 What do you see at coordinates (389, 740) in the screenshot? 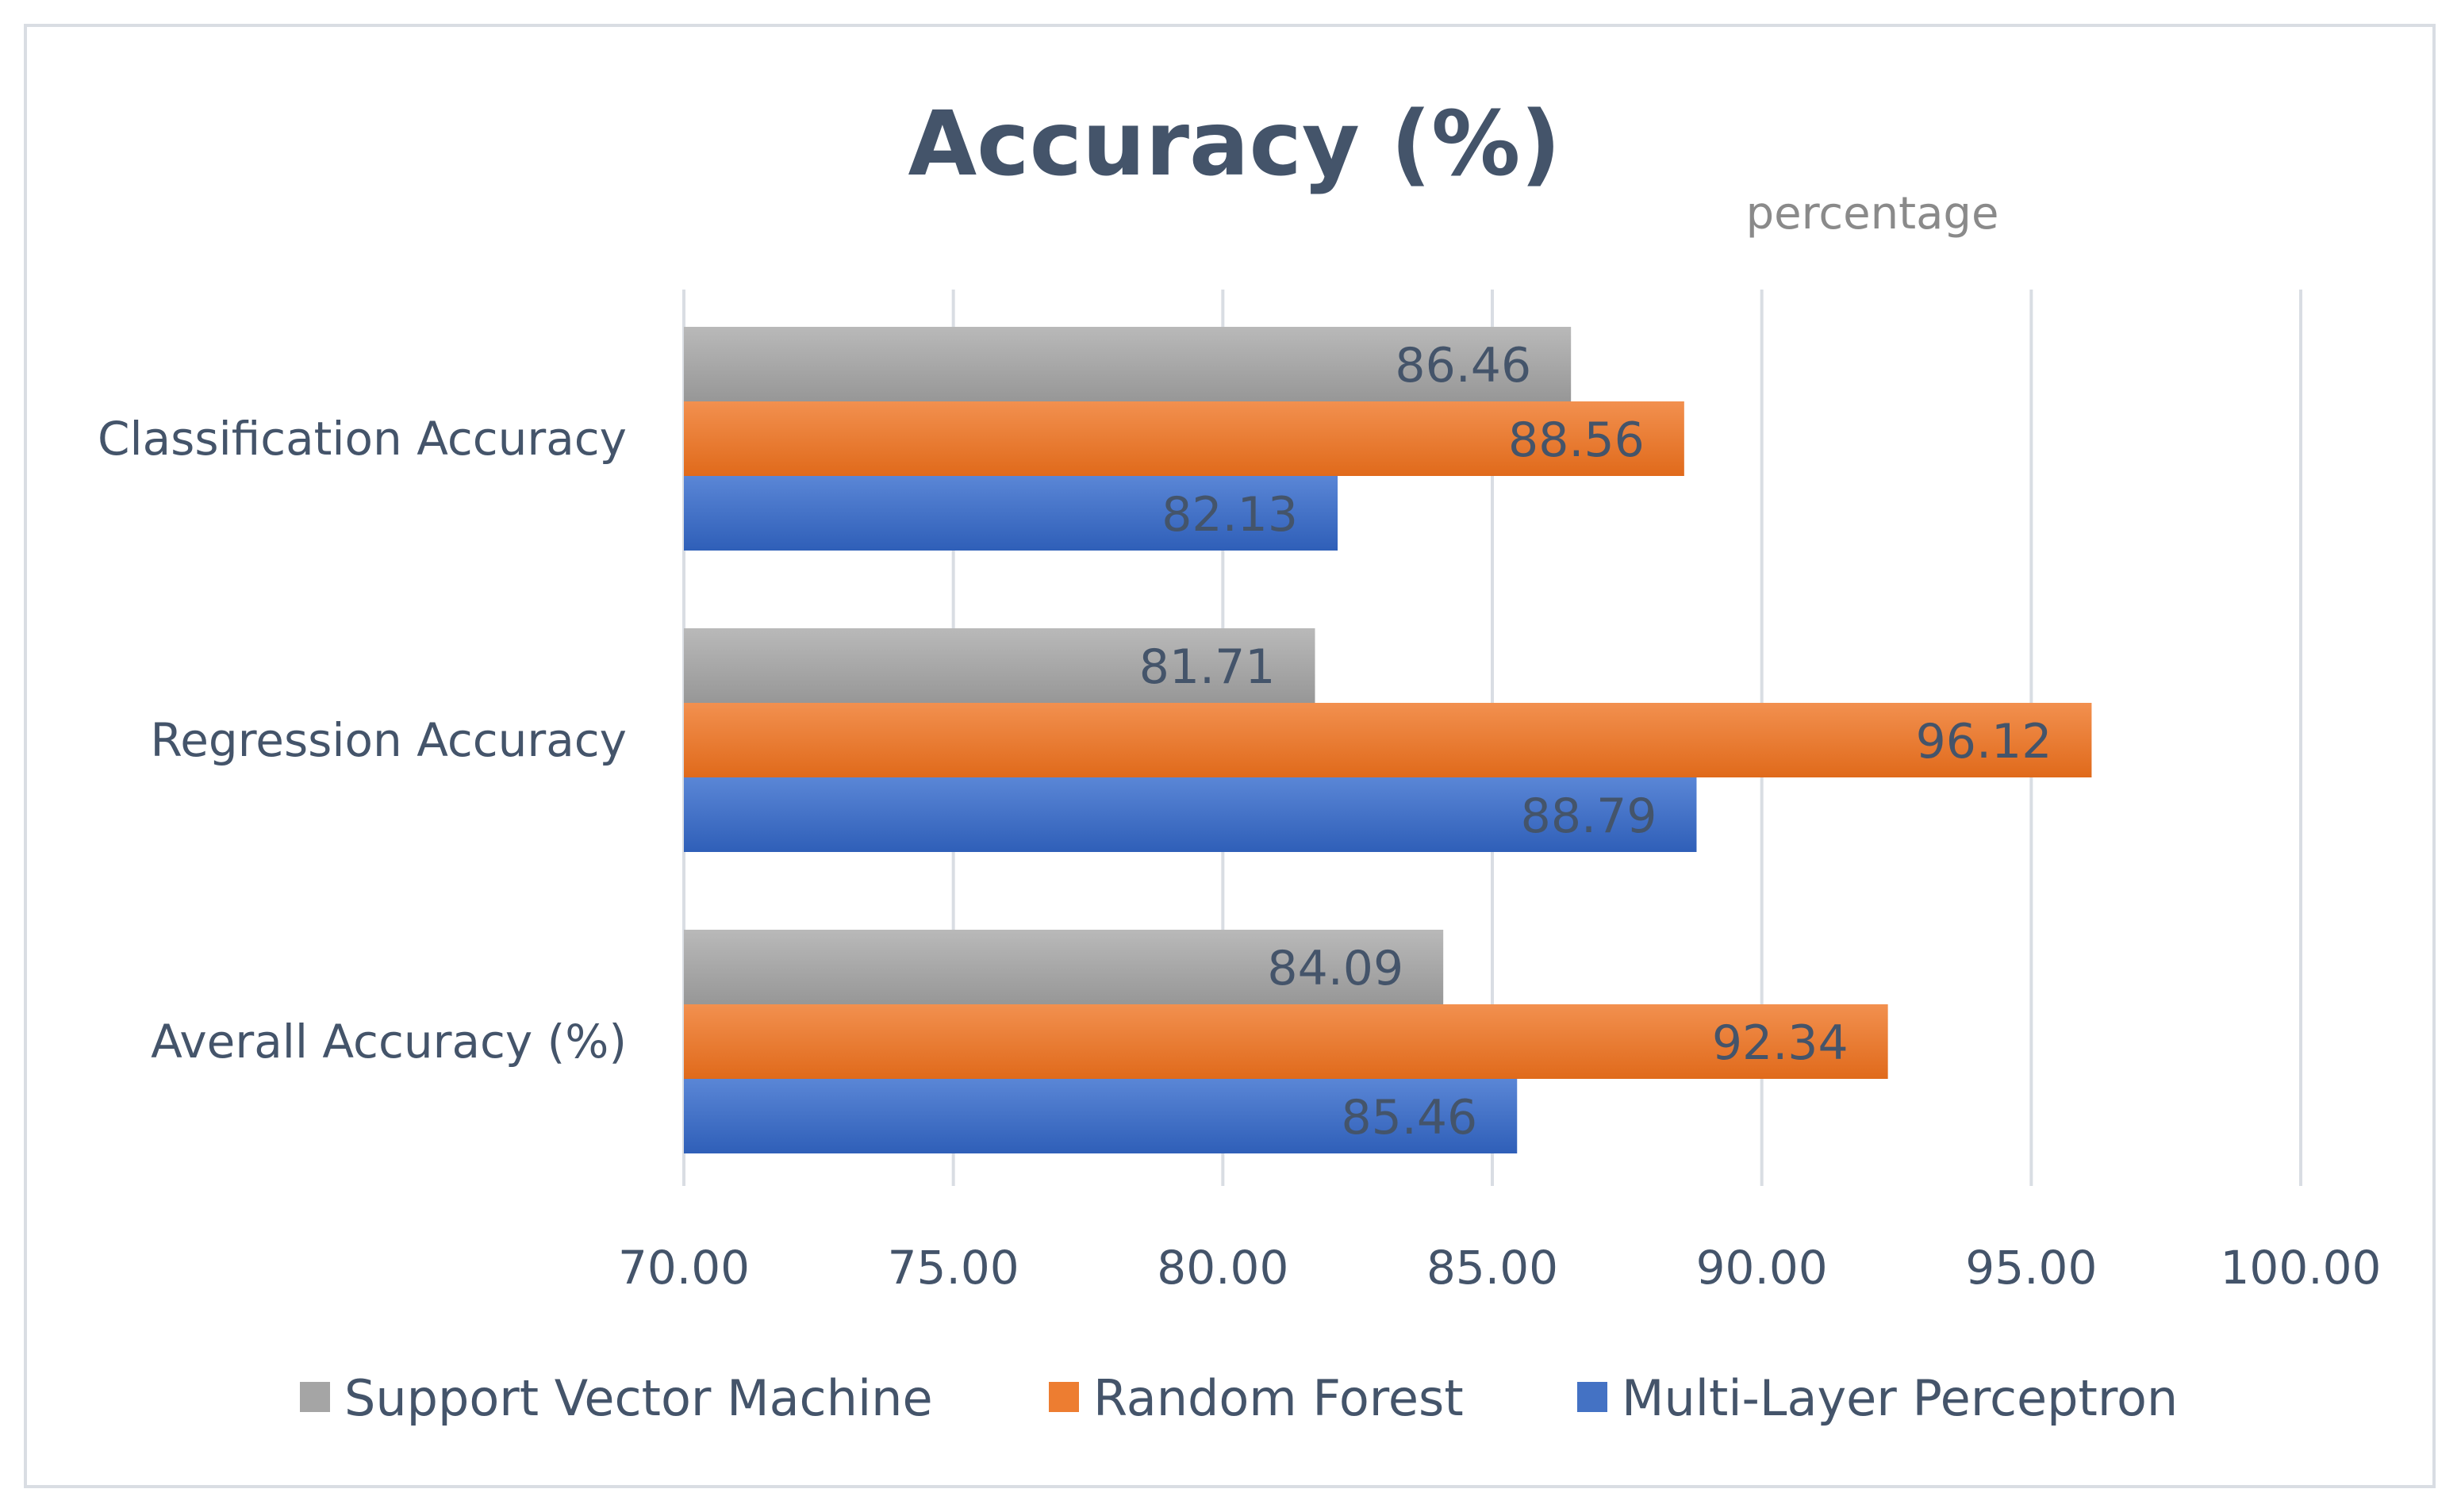
I see `category-label: Regression Accuracy` at bounding box center [389, 740].